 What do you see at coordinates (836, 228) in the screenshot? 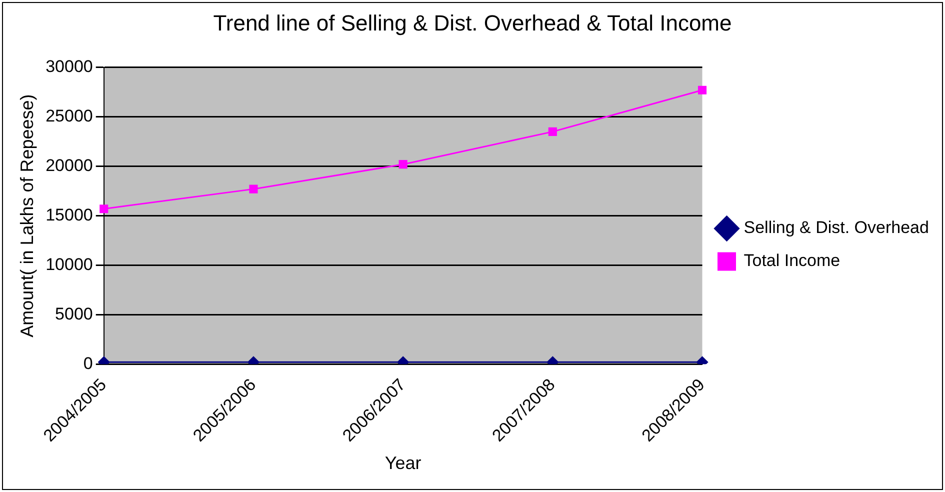
I see `legend-label: Selling & Dist. Overhead` at bounding box center [836, 228].